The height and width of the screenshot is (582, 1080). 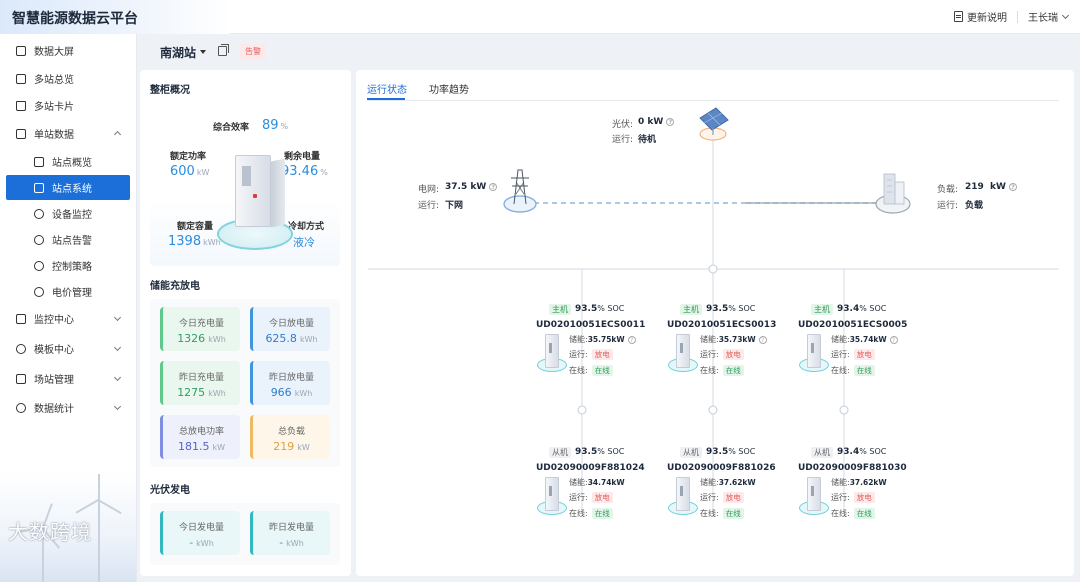 I want to click on sidebar-item-control-strategy: 控制策略, so click(x=68, y=265).